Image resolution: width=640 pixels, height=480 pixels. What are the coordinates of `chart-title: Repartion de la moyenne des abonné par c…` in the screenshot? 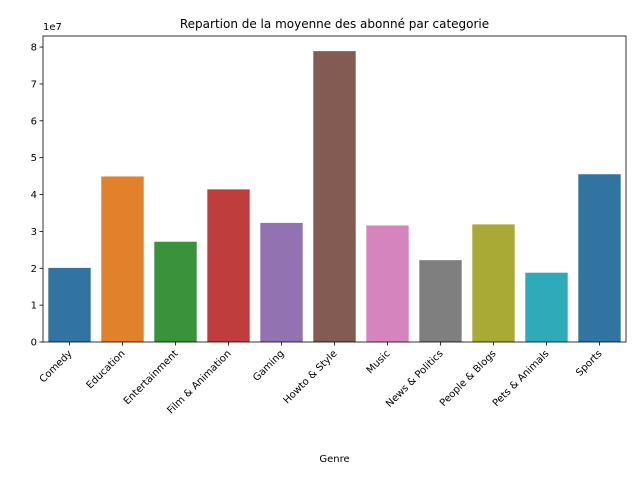 It's located at (334, 24).